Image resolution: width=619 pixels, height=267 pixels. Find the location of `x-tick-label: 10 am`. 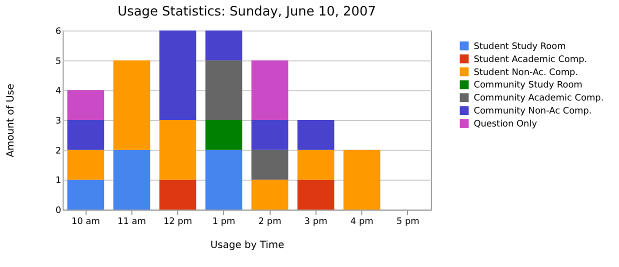

x-tick-label: 10 am is located at coordinates (86, 222).